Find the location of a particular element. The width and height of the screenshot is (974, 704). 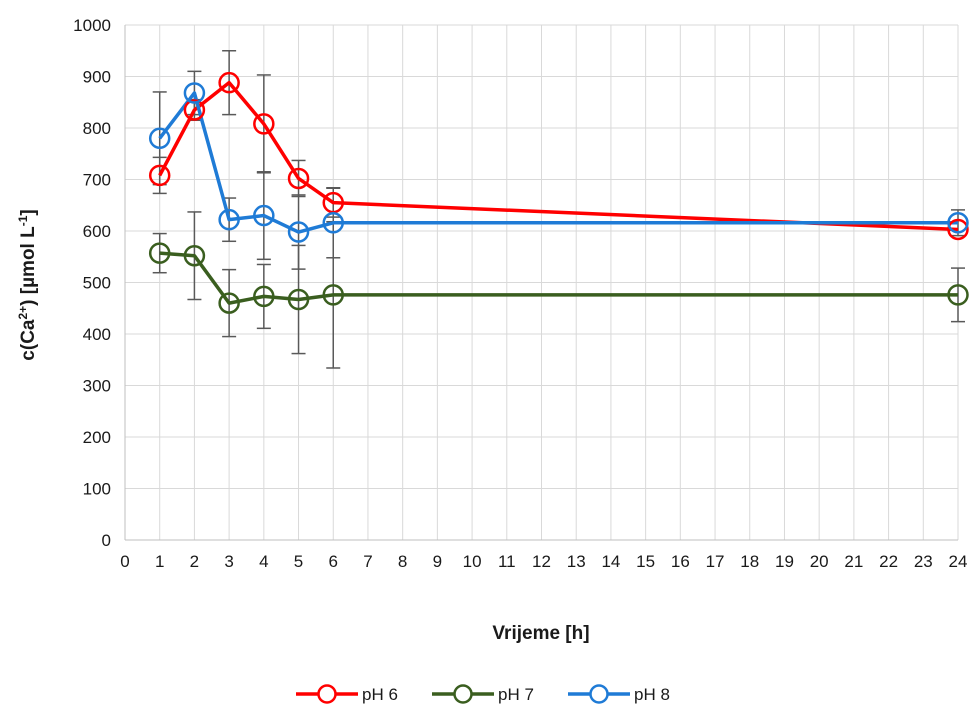

legend-item-ph-8: pH 8 is located at coordinates (619, 694).